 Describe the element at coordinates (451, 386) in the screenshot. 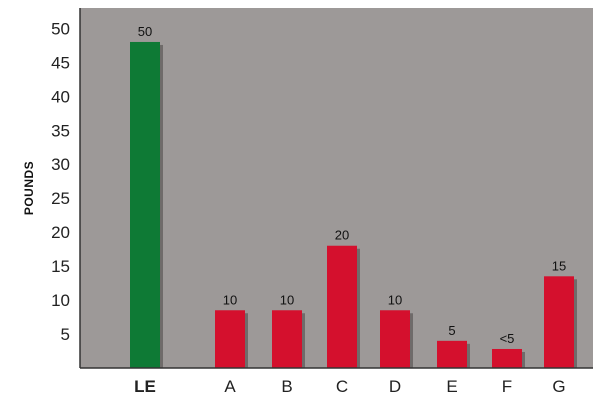

I see `x-category-label: E` at that location.